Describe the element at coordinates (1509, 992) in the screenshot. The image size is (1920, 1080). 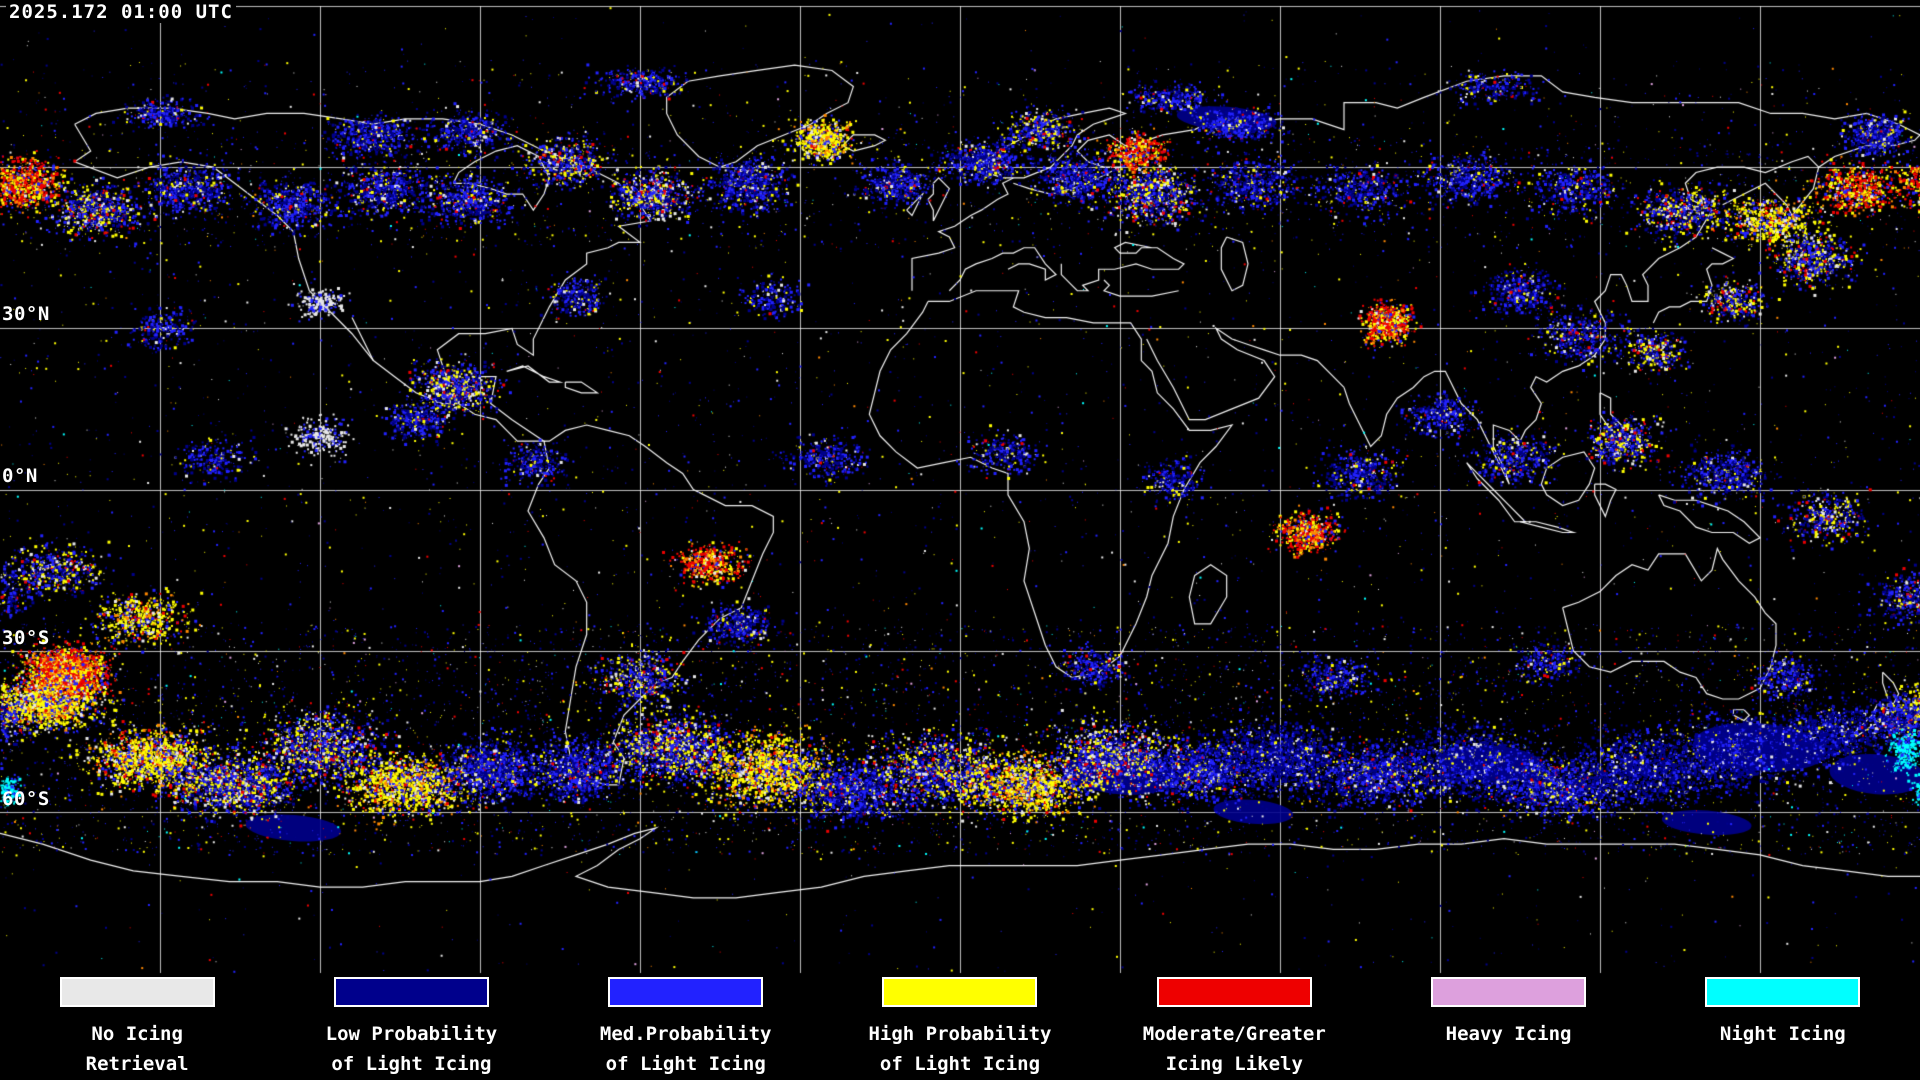
I see `heavy-icing-swatch` at that location.